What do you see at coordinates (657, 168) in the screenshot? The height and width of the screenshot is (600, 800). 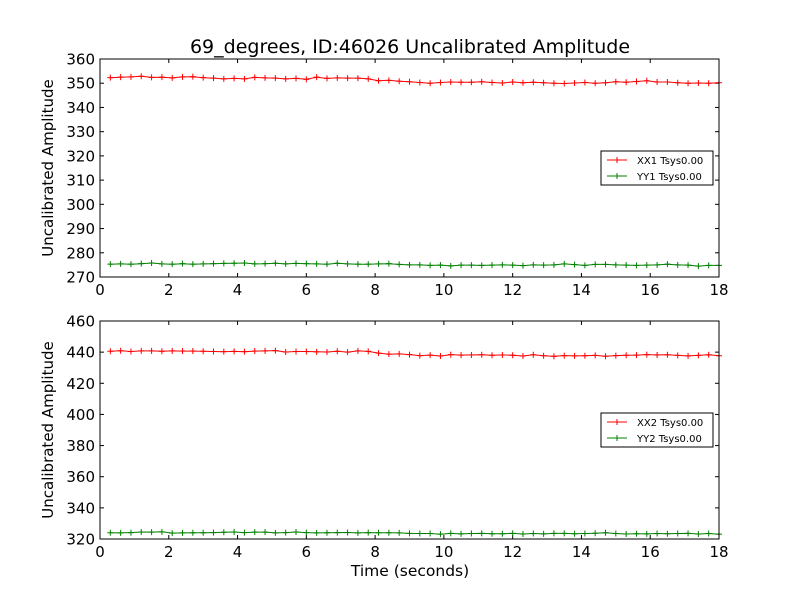 I see `legend: XX1 Tsys0.00 YY1 Tsys0.00` at bounding box center [657, 168].